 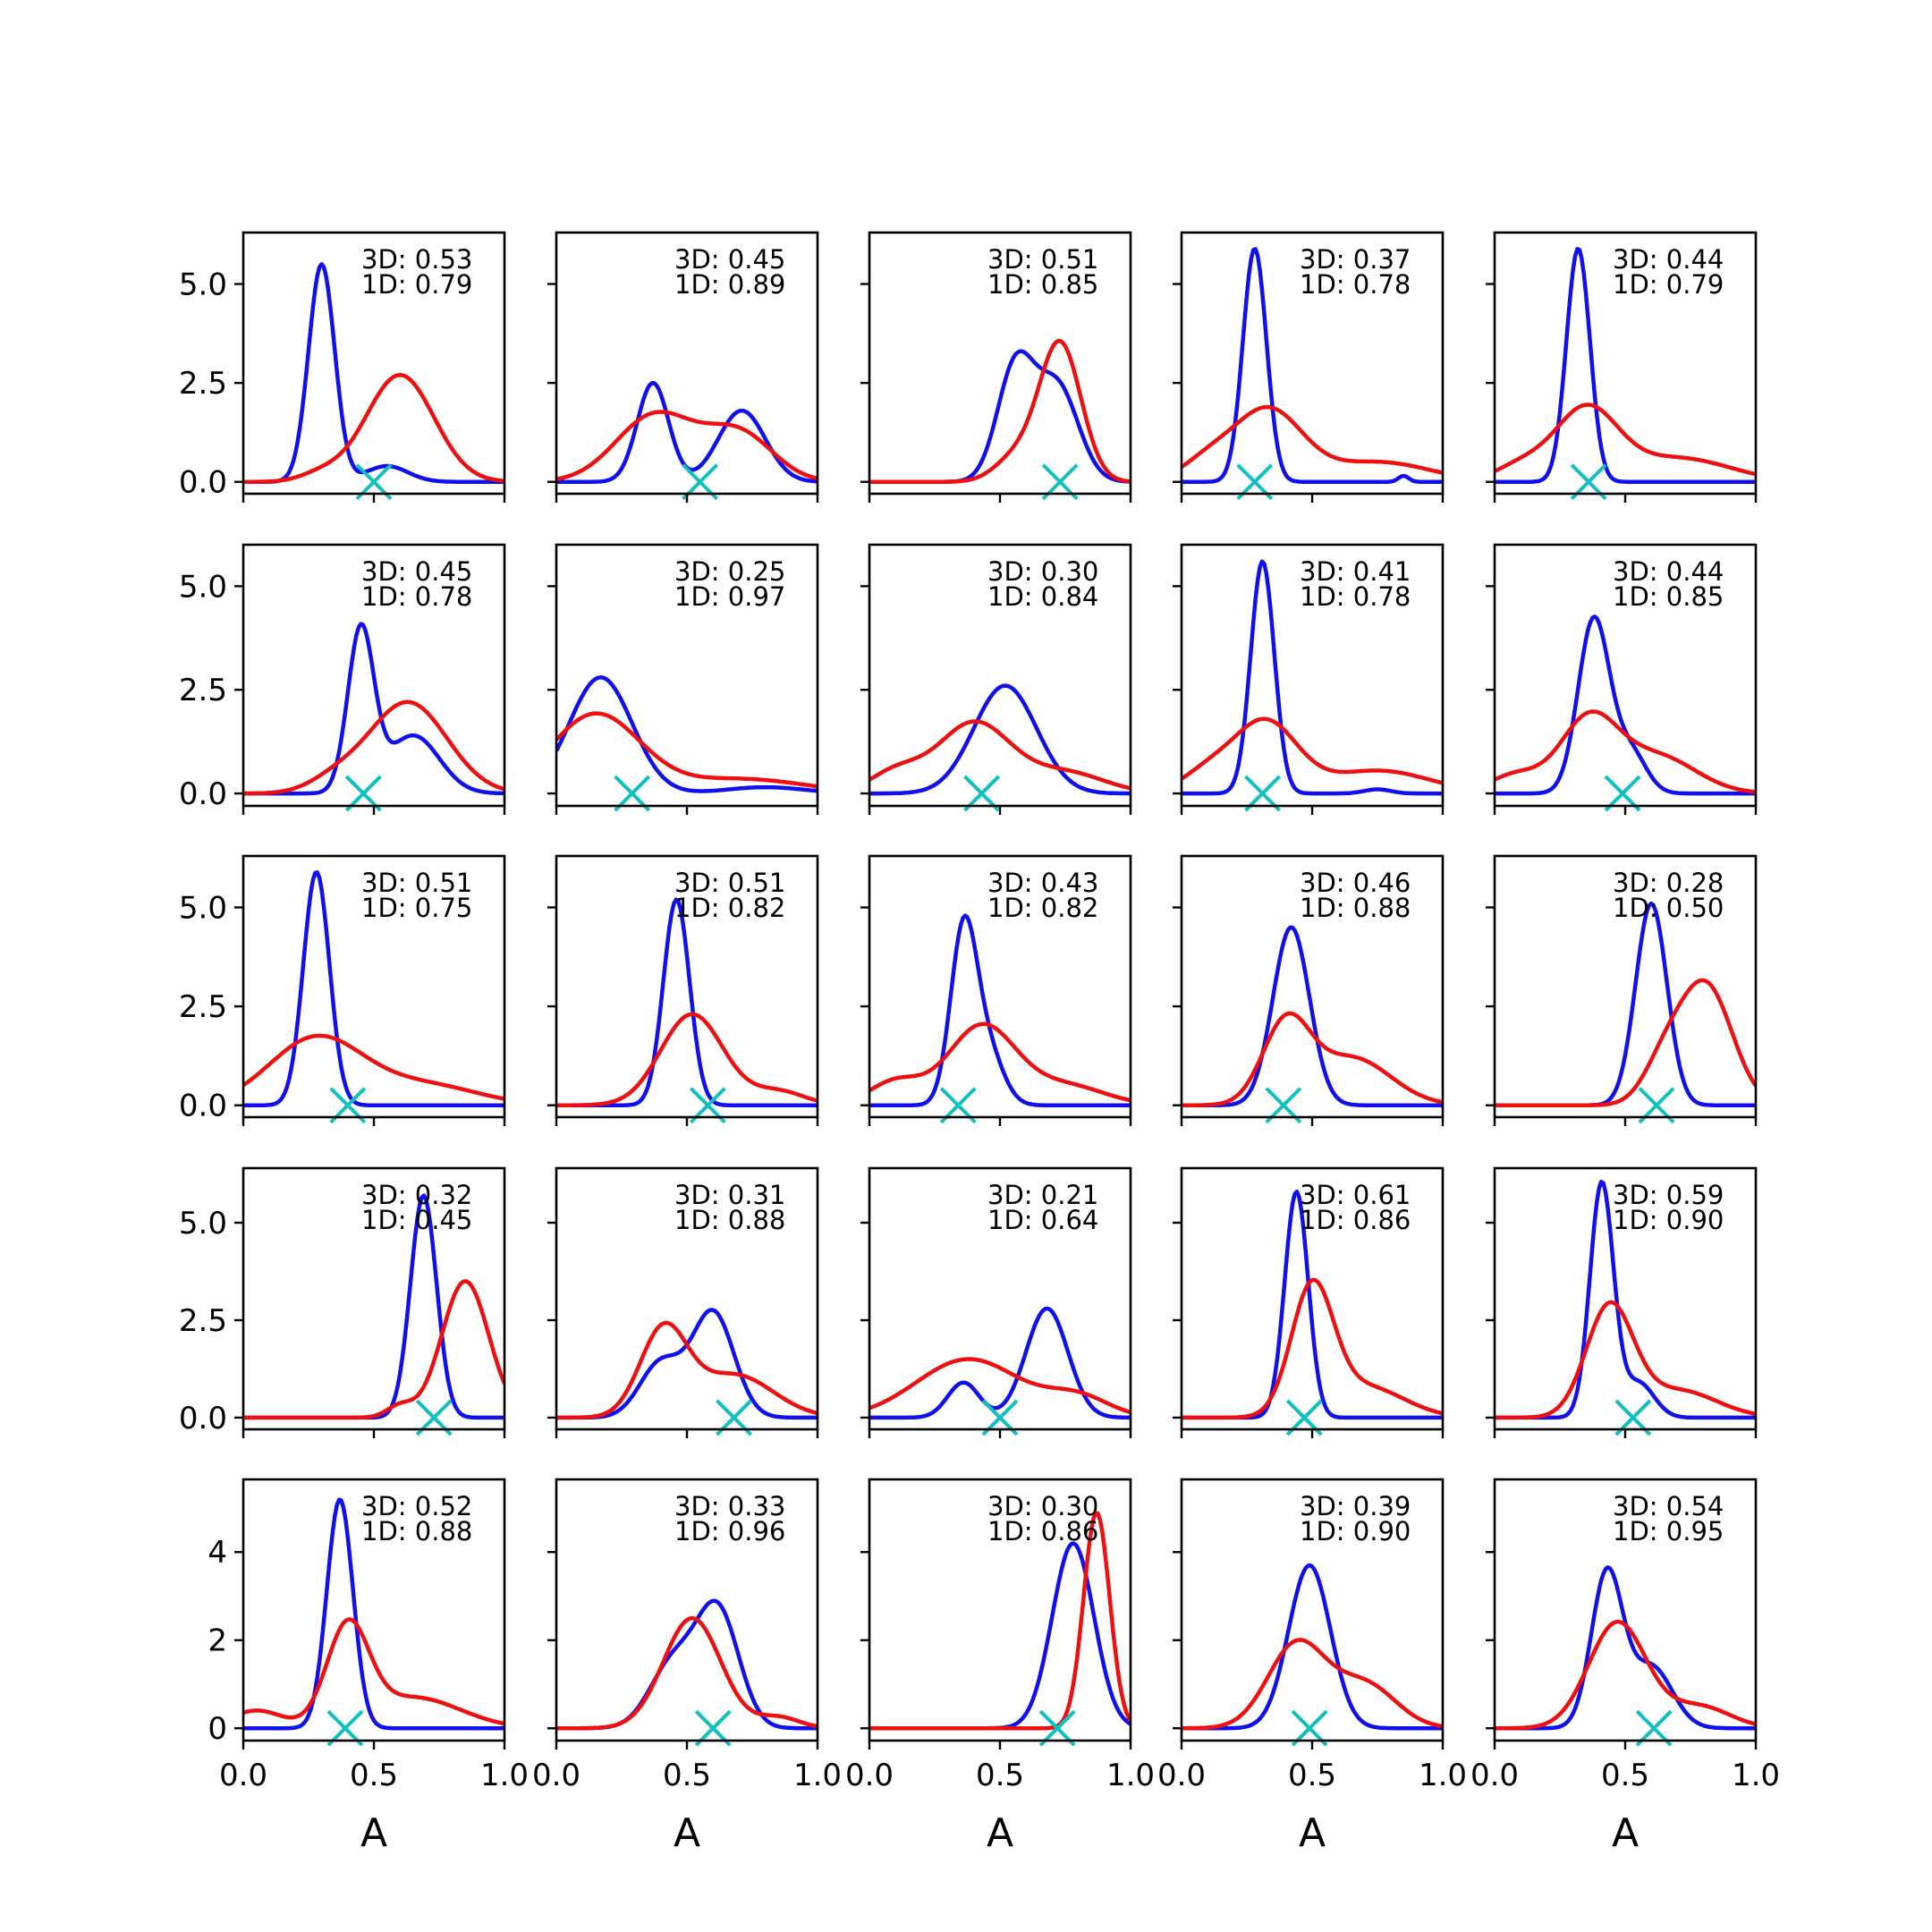 I want to click on x-axis-label: A, so click(x=1000, y=1833).